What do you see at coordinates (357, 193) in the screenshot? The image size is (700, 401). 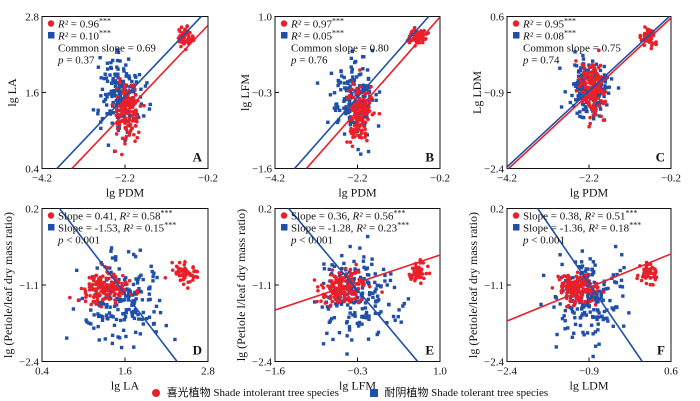 I see `x-axis-label: lg PDM` at bounding box center [357, 193].